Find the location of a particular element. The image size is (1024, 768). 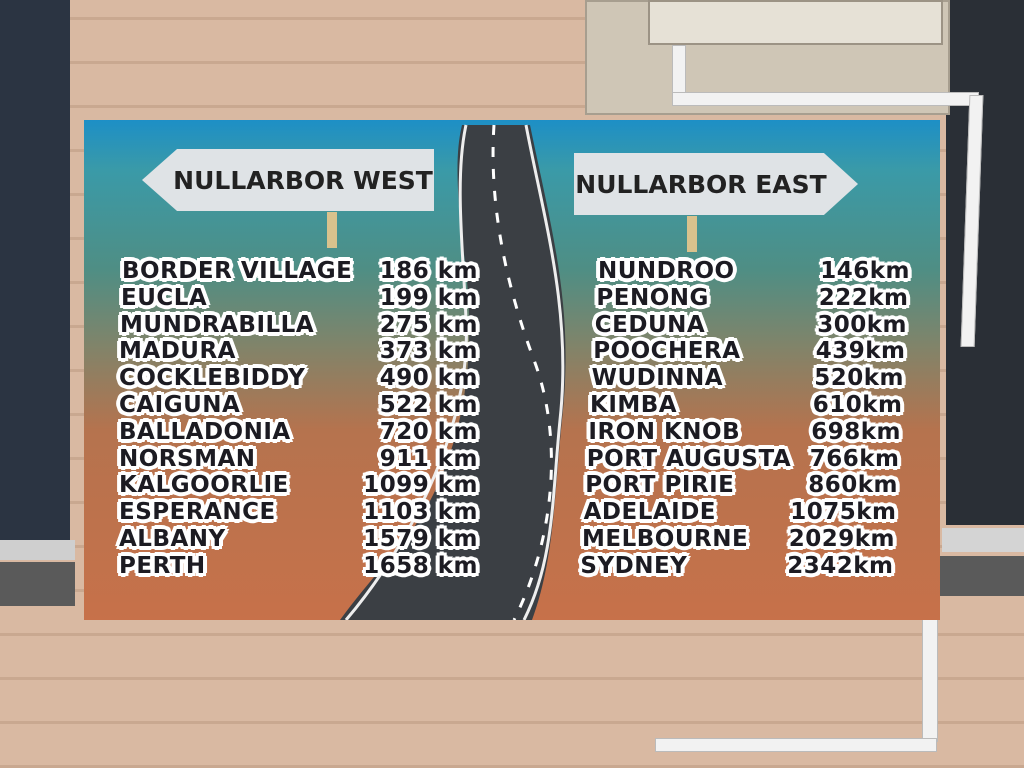

east-place-name: ADELAIDE is located at coordinates (650, 512).